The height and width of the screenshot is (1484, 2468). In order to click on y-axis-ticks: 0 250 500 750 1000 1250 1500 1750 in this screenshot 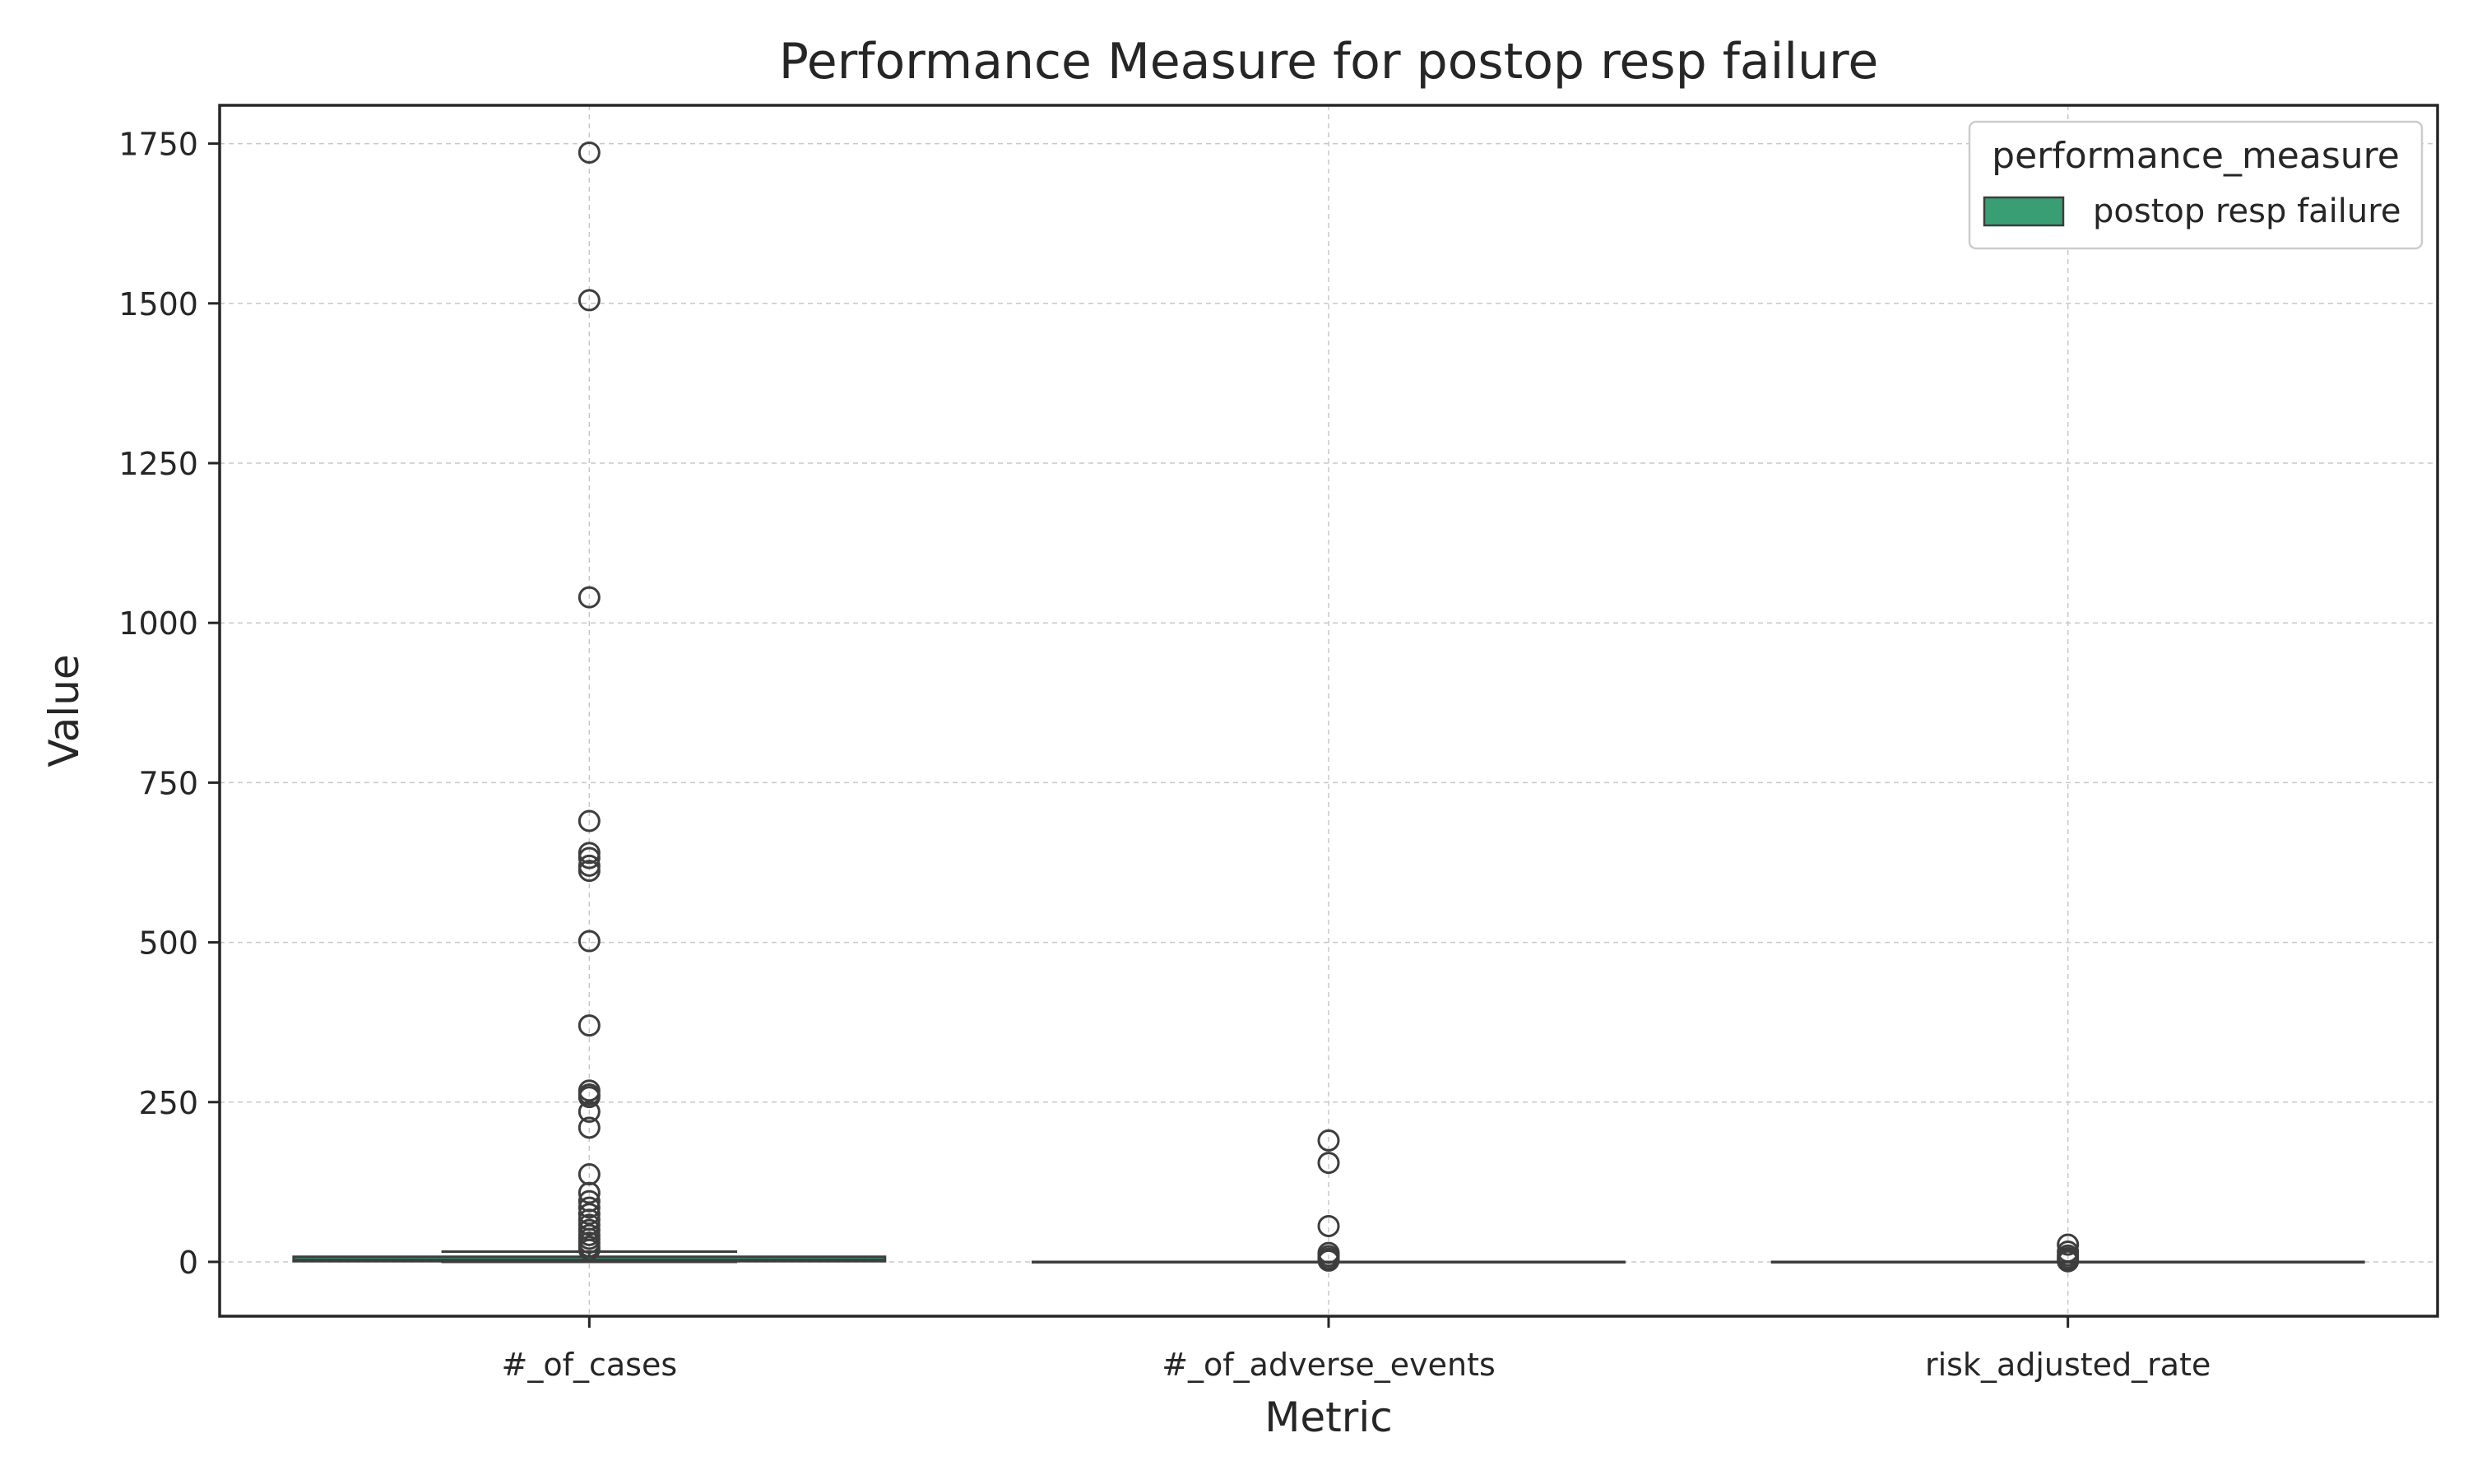, I will do `click(169, 704)`.